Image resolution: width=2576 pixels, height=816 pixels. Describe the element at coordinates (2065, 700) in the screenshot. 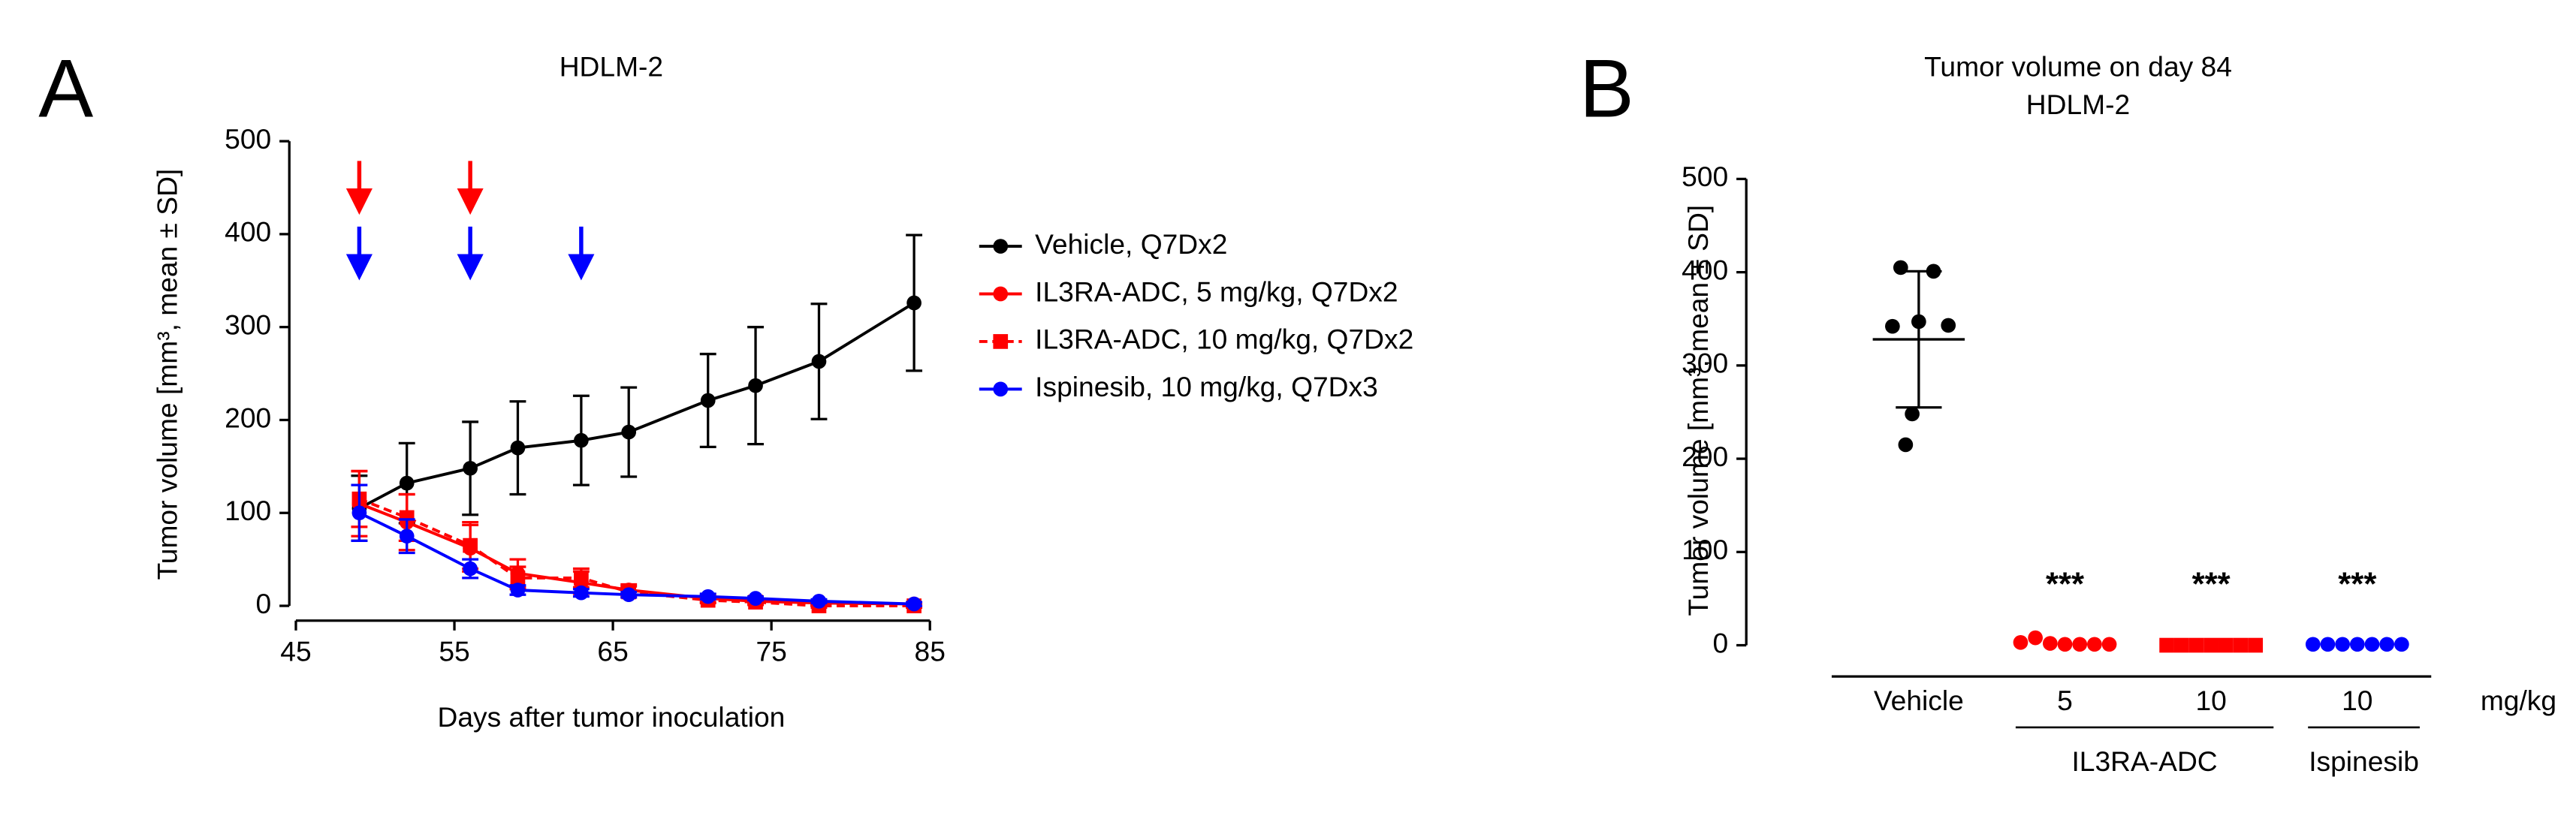

I see `x-tick-label: 5` at that location.